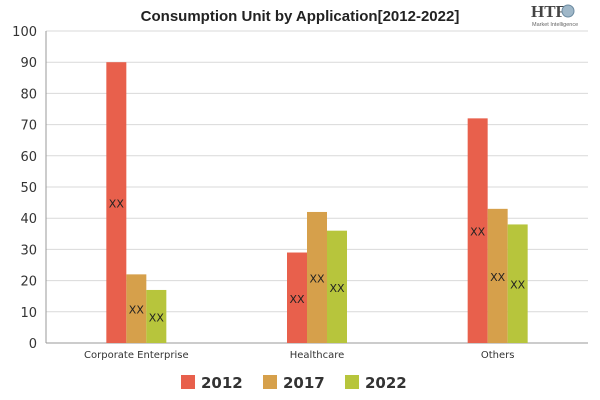  I want to click on legend-swatch-2012, so click(188, 382).